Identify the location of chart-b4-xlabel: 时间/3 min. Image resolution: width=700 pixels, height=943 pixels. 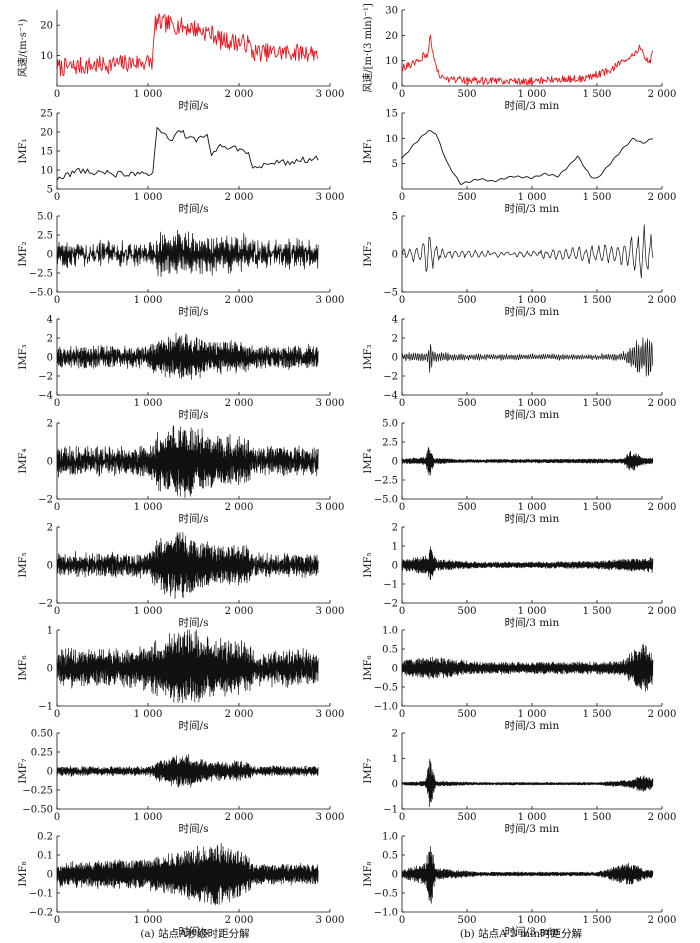
(532, 518).